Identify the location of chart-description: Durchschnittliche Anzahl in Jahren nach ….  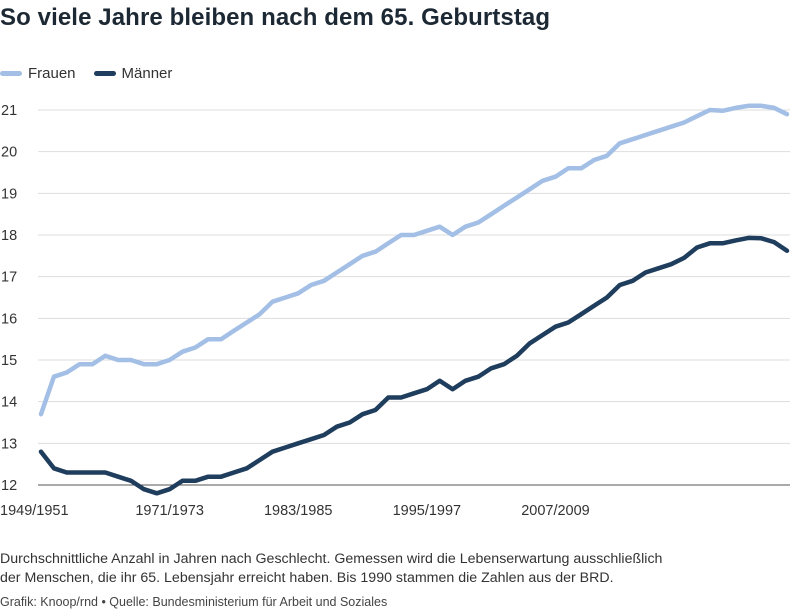
(400, 569).